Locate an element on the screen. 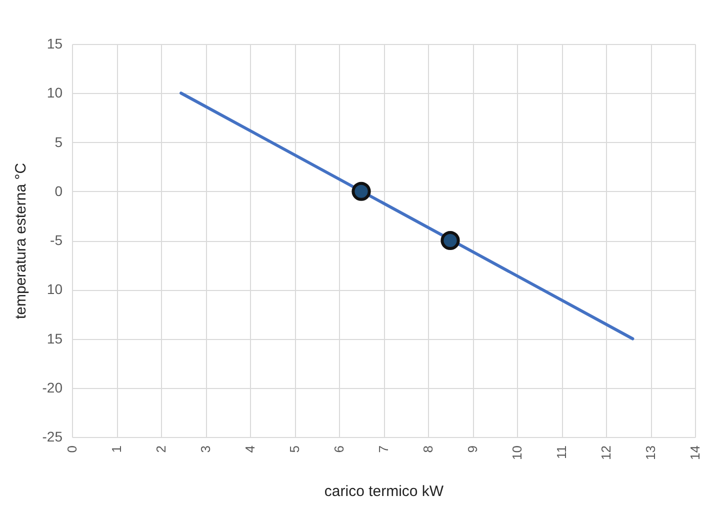 The height and width of the screenshot is (512, 702). y-tick-label: 5 is located at coordinates (58, 142).